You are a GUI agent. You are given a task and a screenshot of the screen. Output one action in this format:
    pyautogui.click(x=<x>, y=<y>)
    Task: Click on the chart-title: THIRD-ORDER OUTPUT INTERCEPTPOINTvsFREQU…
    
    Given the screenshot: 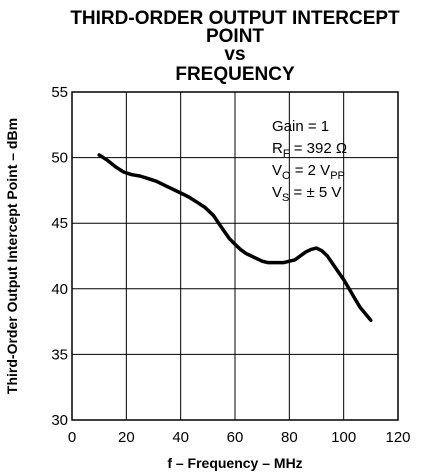 What is the action you would take?
    pyautogui.click(x=235, y=46)
    